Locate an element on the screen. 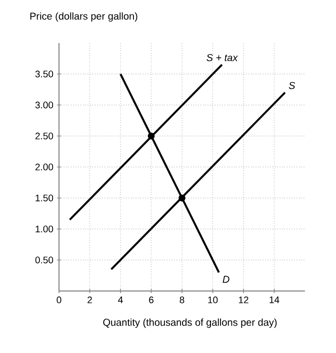 The height and width of the screenshot is (353, 336). series-label: S + tax is located at coordinates (222, 58).